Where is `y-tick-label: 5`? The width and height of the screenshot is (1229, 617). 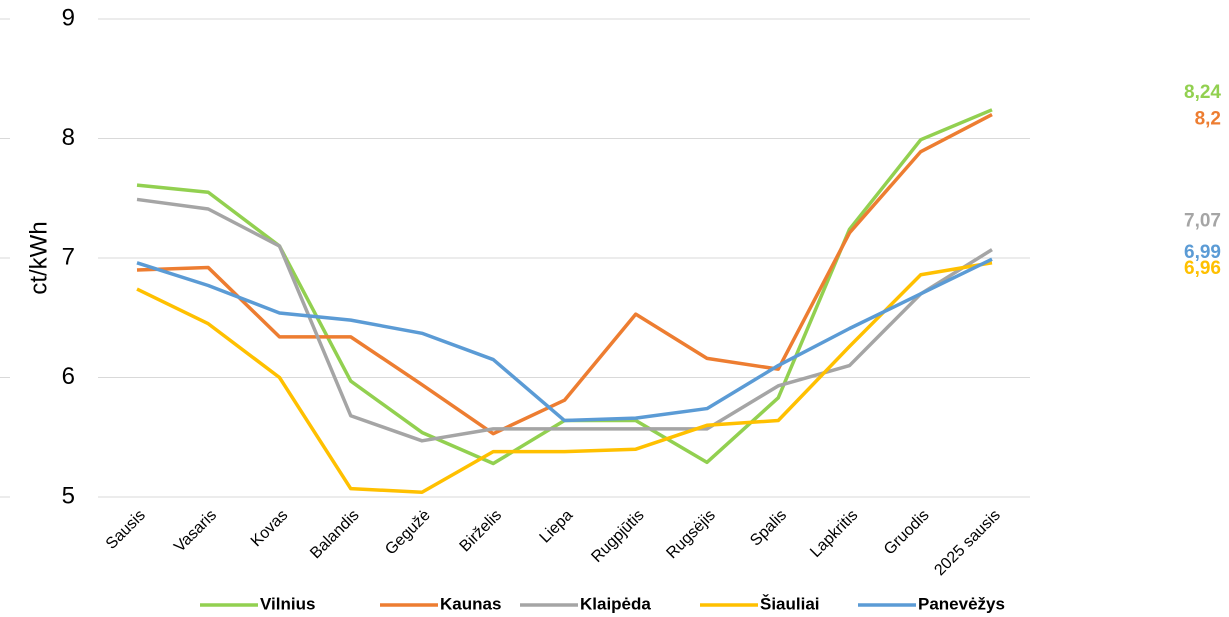 y-tick-label: 5 is located at coordinates (68, 495).